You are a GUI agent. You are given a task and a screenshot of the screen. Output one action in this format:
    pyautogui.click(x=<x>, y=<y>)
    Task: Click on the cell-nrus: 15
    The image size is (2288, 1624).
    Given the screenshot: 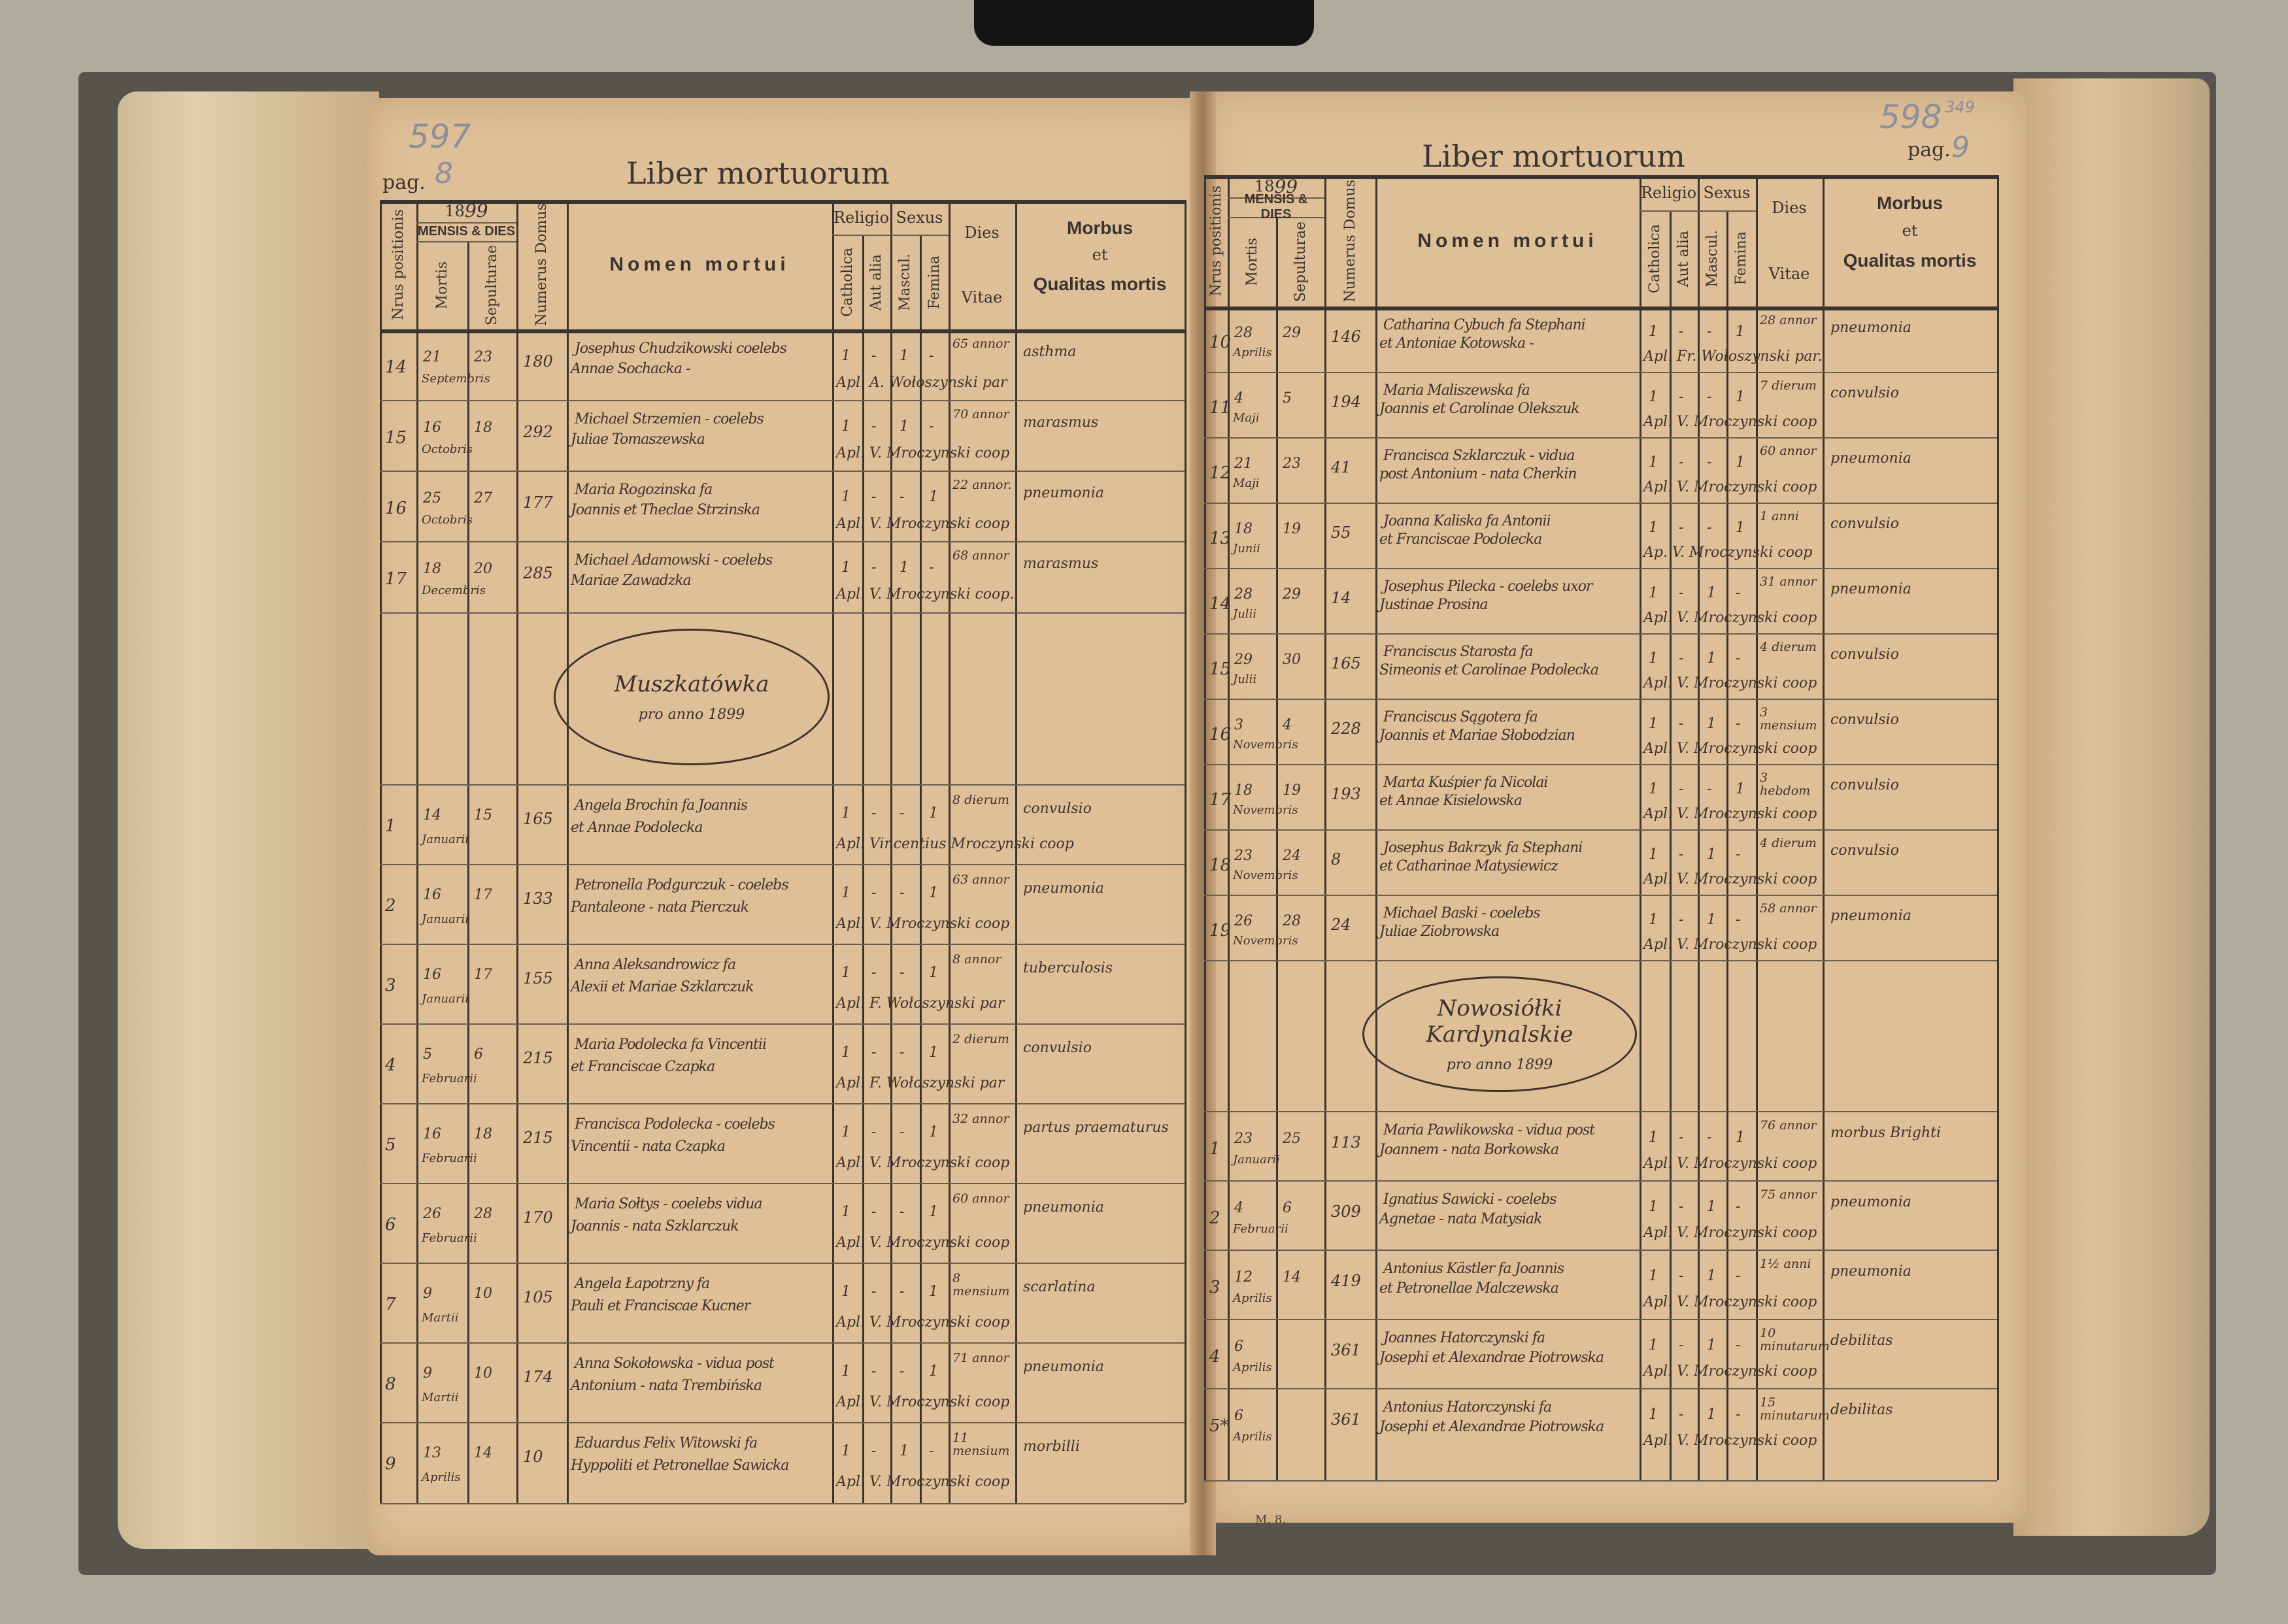 What is the action you would take?
    pyautogui.click(x=1220, y=669)
    